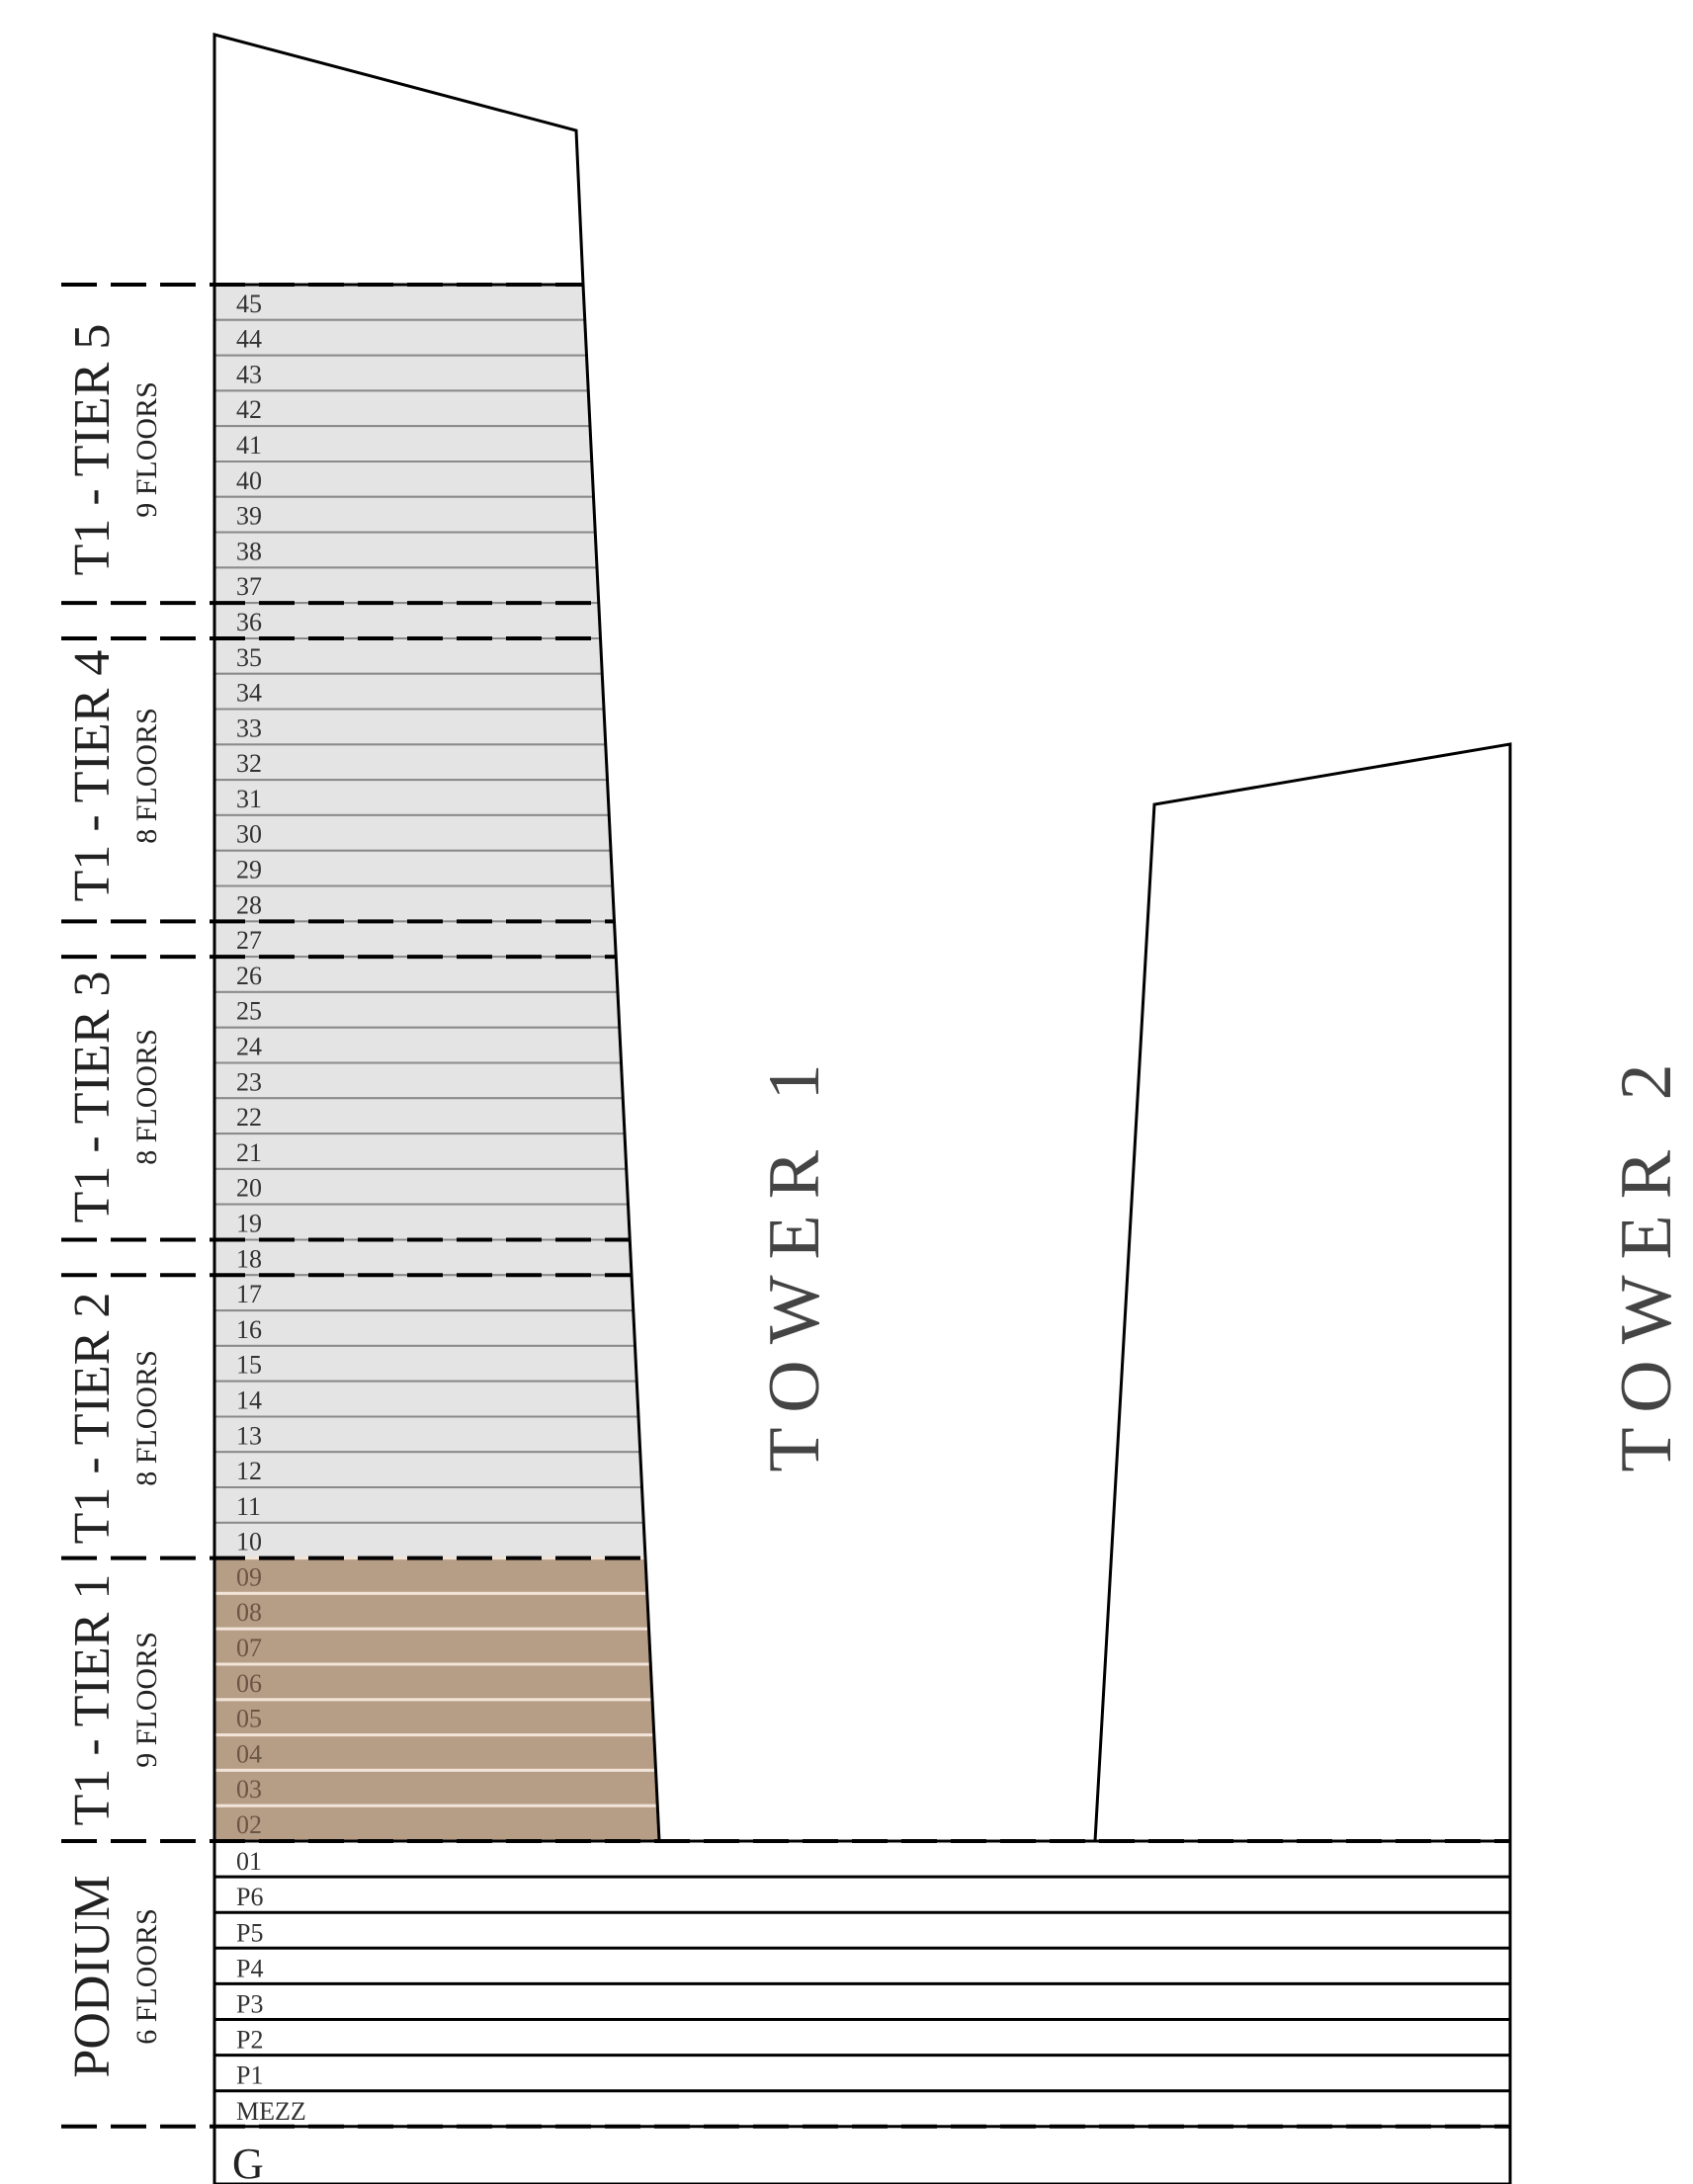  Describe the element at coordinates (249, 1576) in the screenshot. I see `floor-label: 09` at that location.